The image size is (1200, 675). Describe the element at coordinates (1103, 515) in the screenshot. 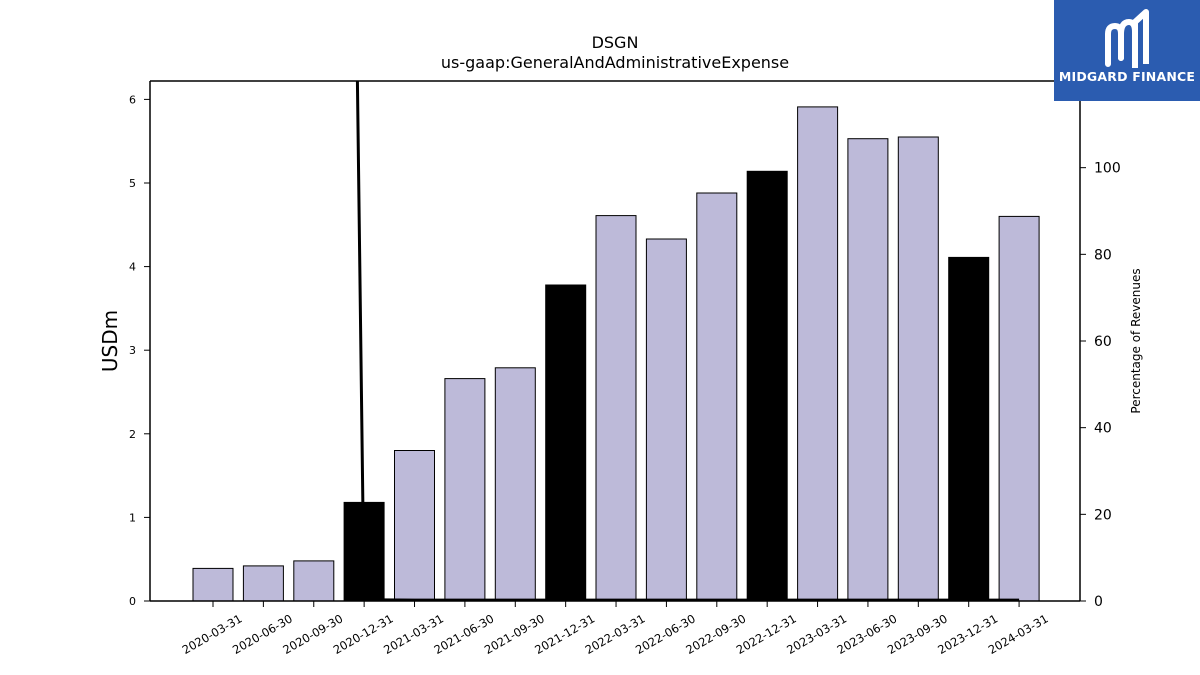

I see `y2-tick-label: 20` at that location.